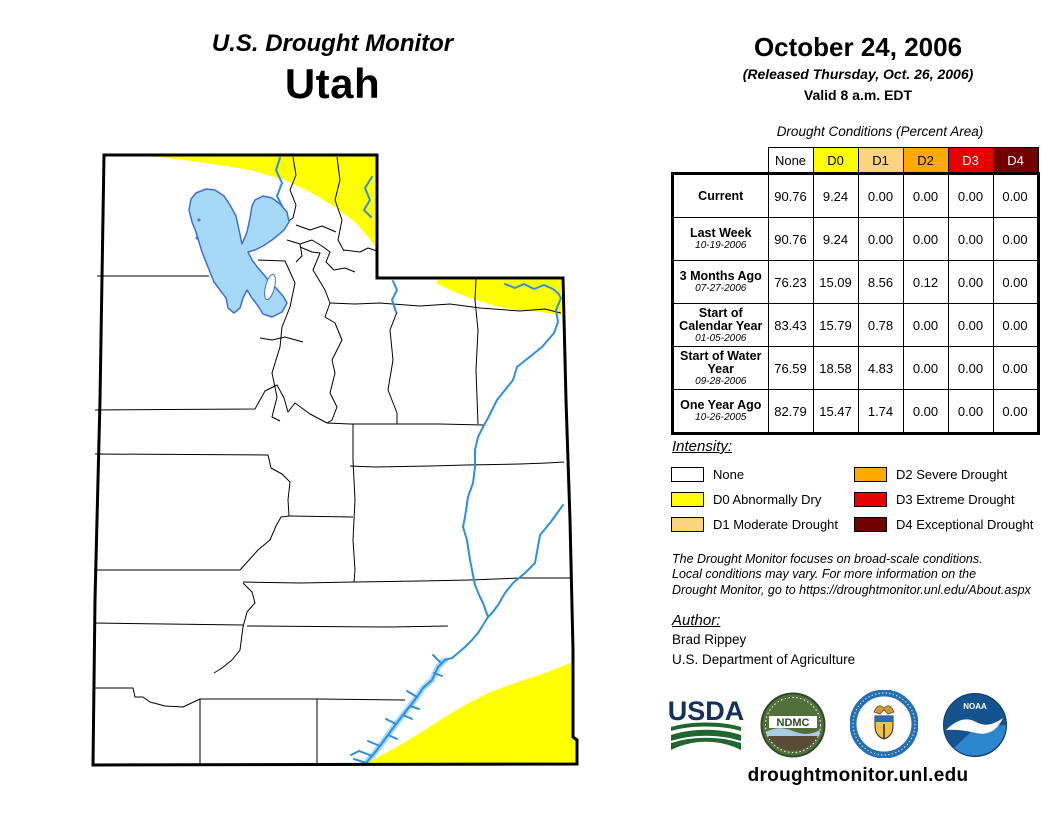 This screenshot has height=816, width=1056. What do you see at coordinates (721, 288) in the screenshot?
I see `row-date: 07-27-2006` at bounding box center [721, 288].